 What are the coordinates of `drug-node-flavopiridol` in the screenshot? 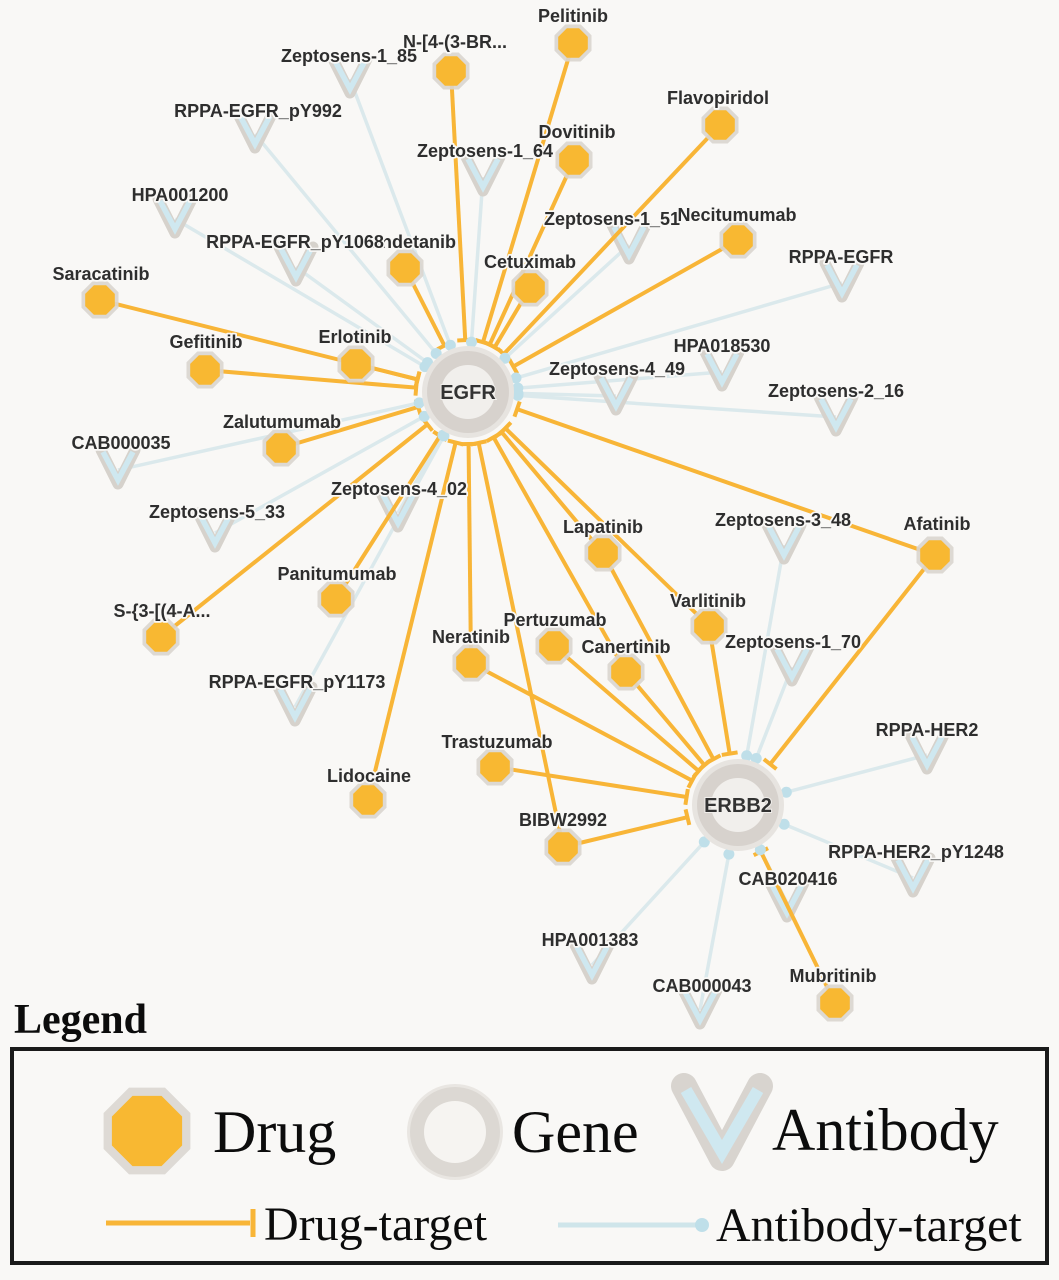 It's located at (720, 125).